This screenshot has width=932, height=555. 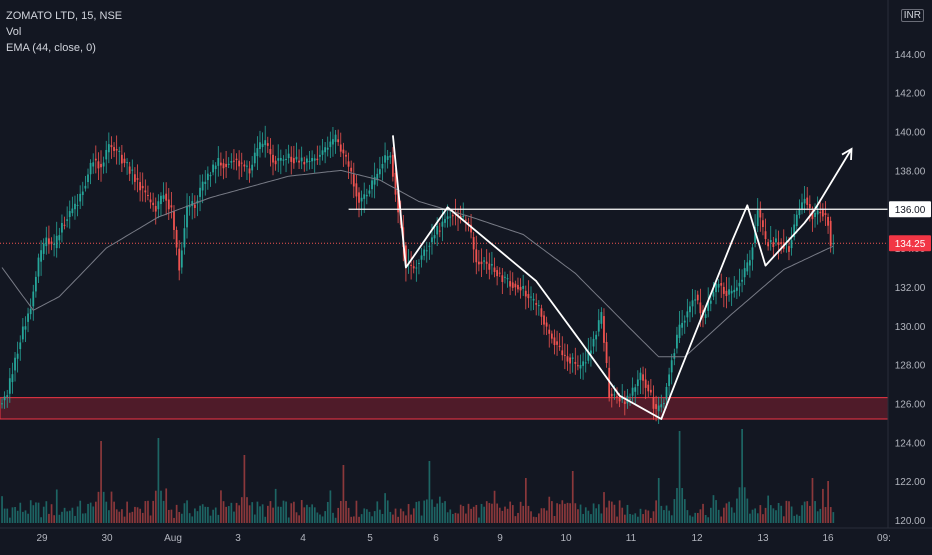 What do you see at coordinates (500, 538) in the screenshot?
I see `time-tick-label: 9` at bounding box center [500, 538].